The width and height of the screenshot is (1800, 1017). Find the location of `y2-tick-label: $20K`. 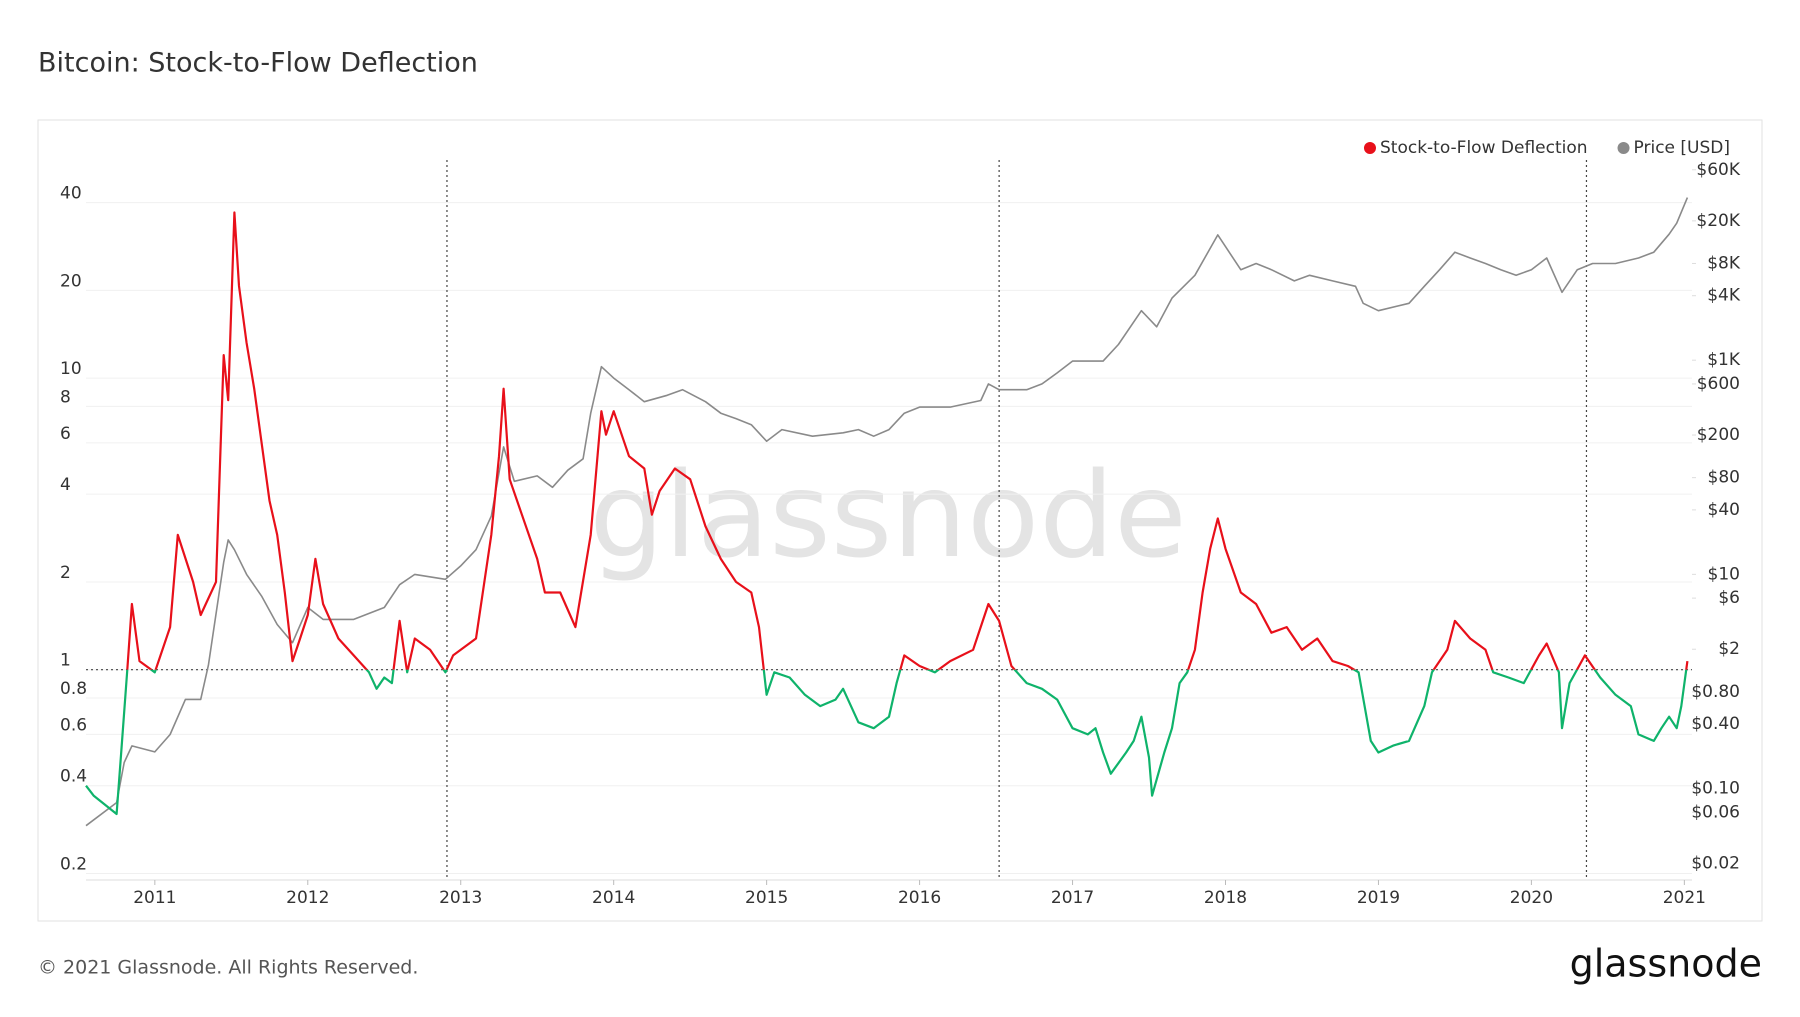

y2-tick-label: $20K is located at coordinates (1718, 221).